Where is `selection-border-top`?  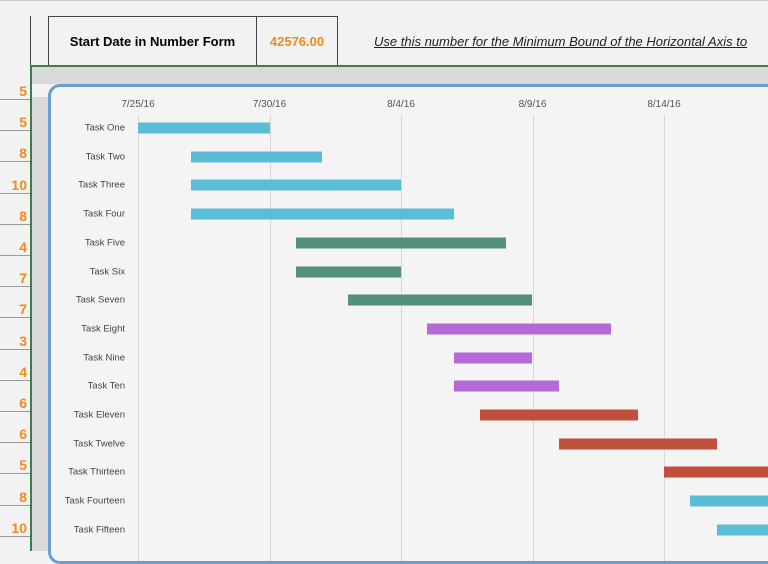 selection-border-top is located at coordinates (399, 66).